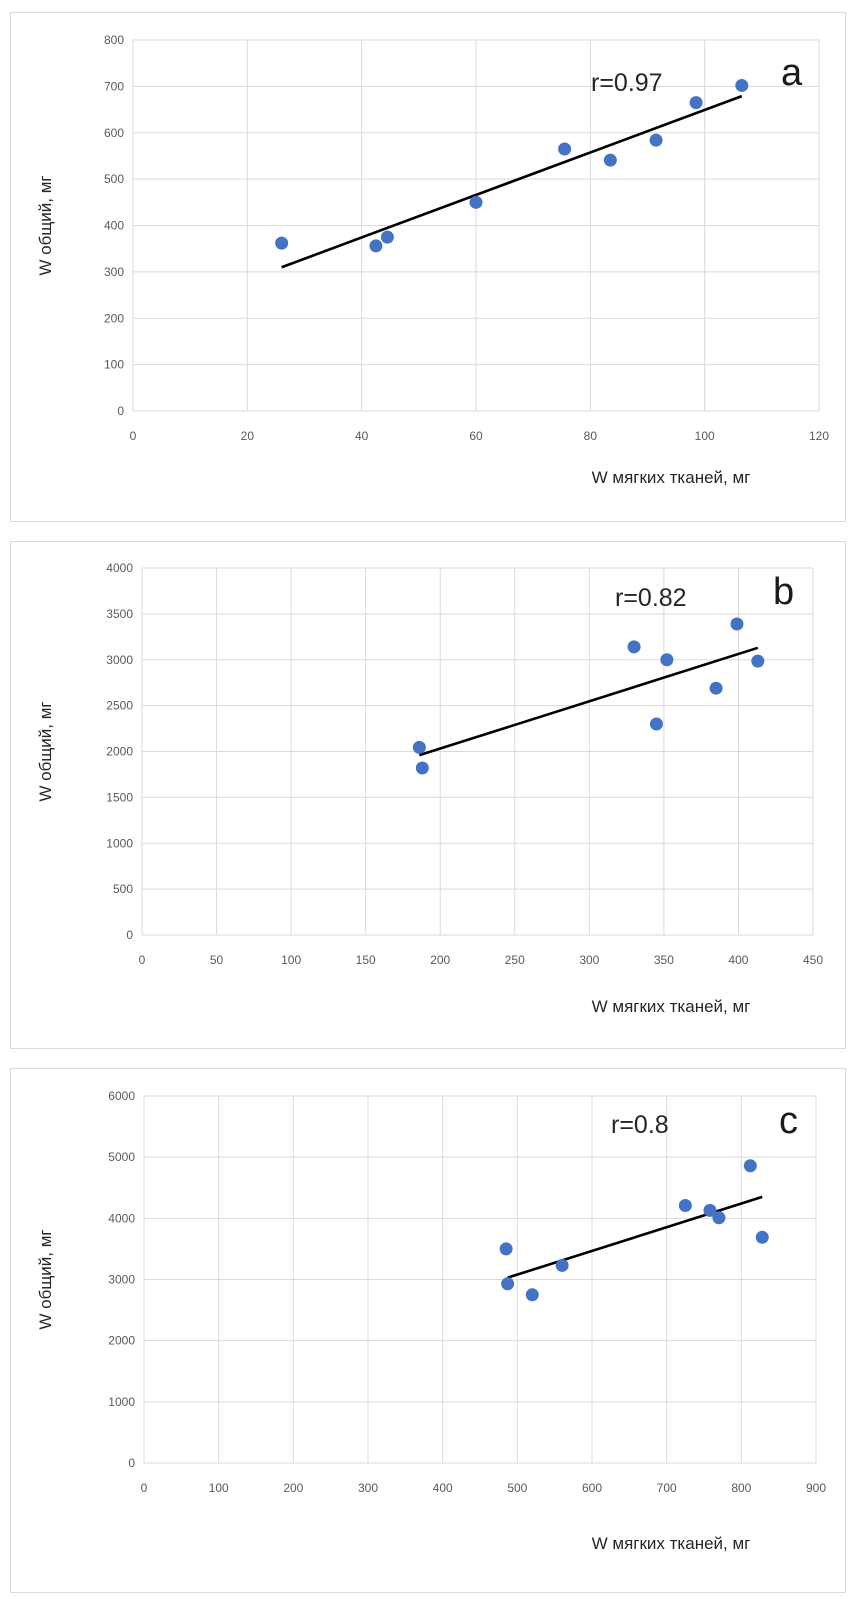 This screenshot has width=863, height=1599. I want to click on y-tick-label: 2500, so click(119, 706).